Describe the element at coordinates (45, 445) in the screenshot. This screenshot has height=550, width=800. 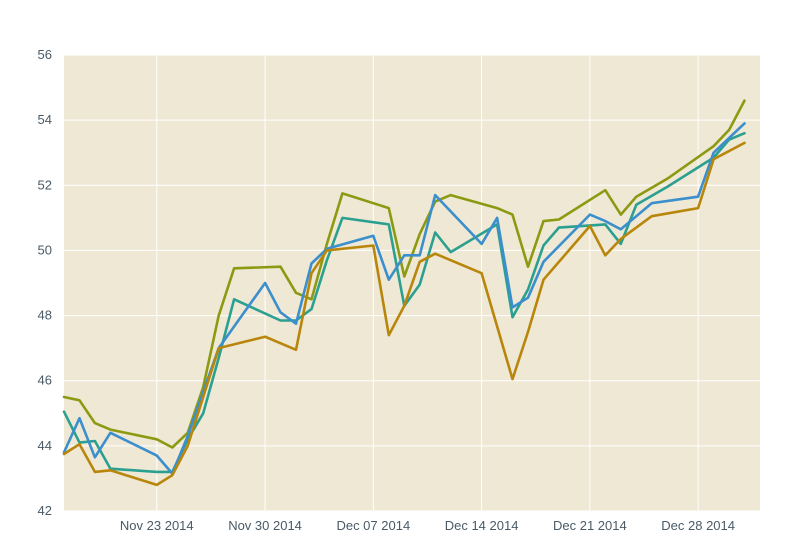
I see `y-tick-label: 44` at that location.